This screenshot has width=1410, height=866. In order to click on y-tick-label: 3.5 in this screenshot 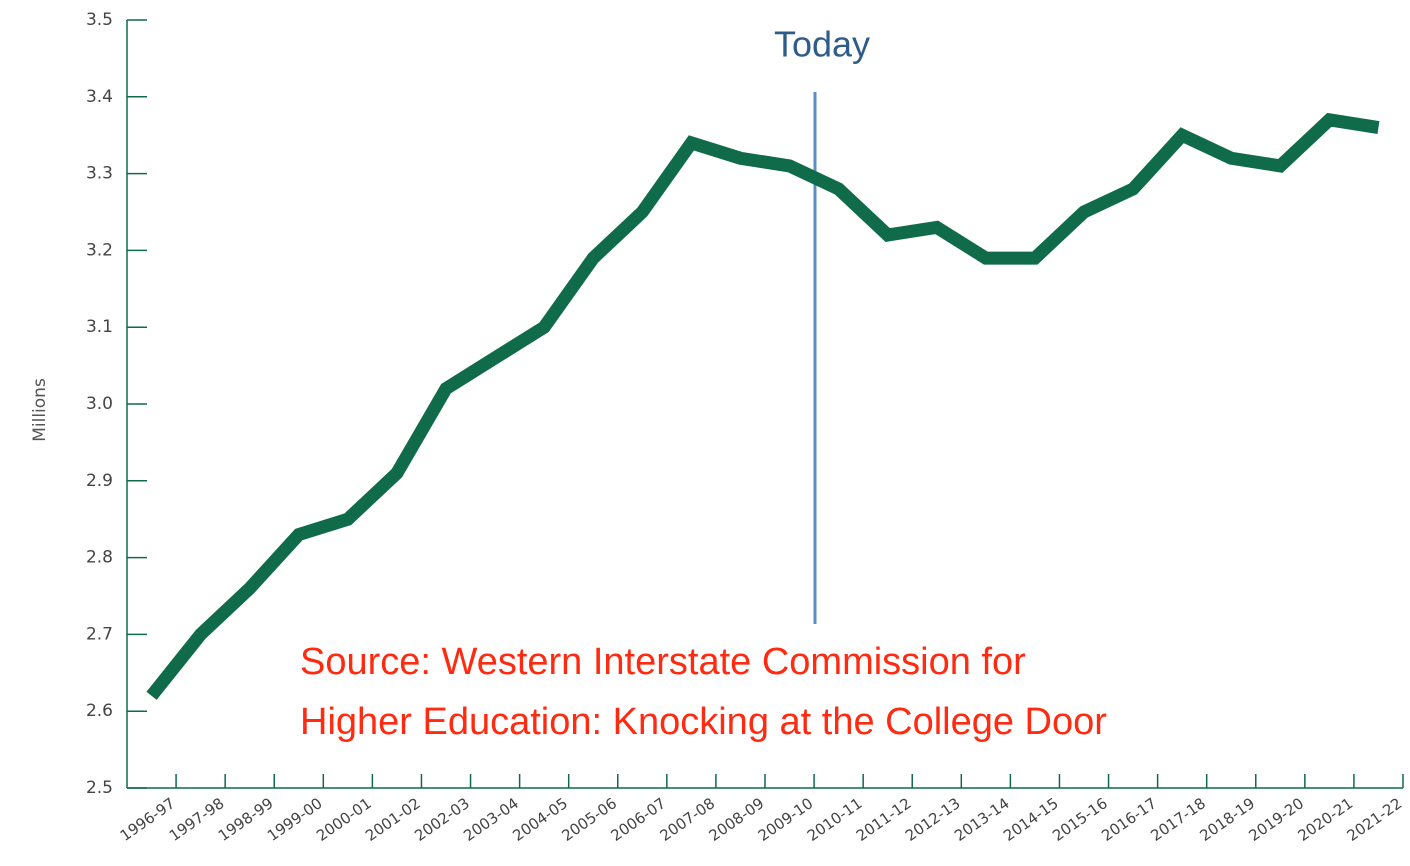, I will do `click(99, 20)`.